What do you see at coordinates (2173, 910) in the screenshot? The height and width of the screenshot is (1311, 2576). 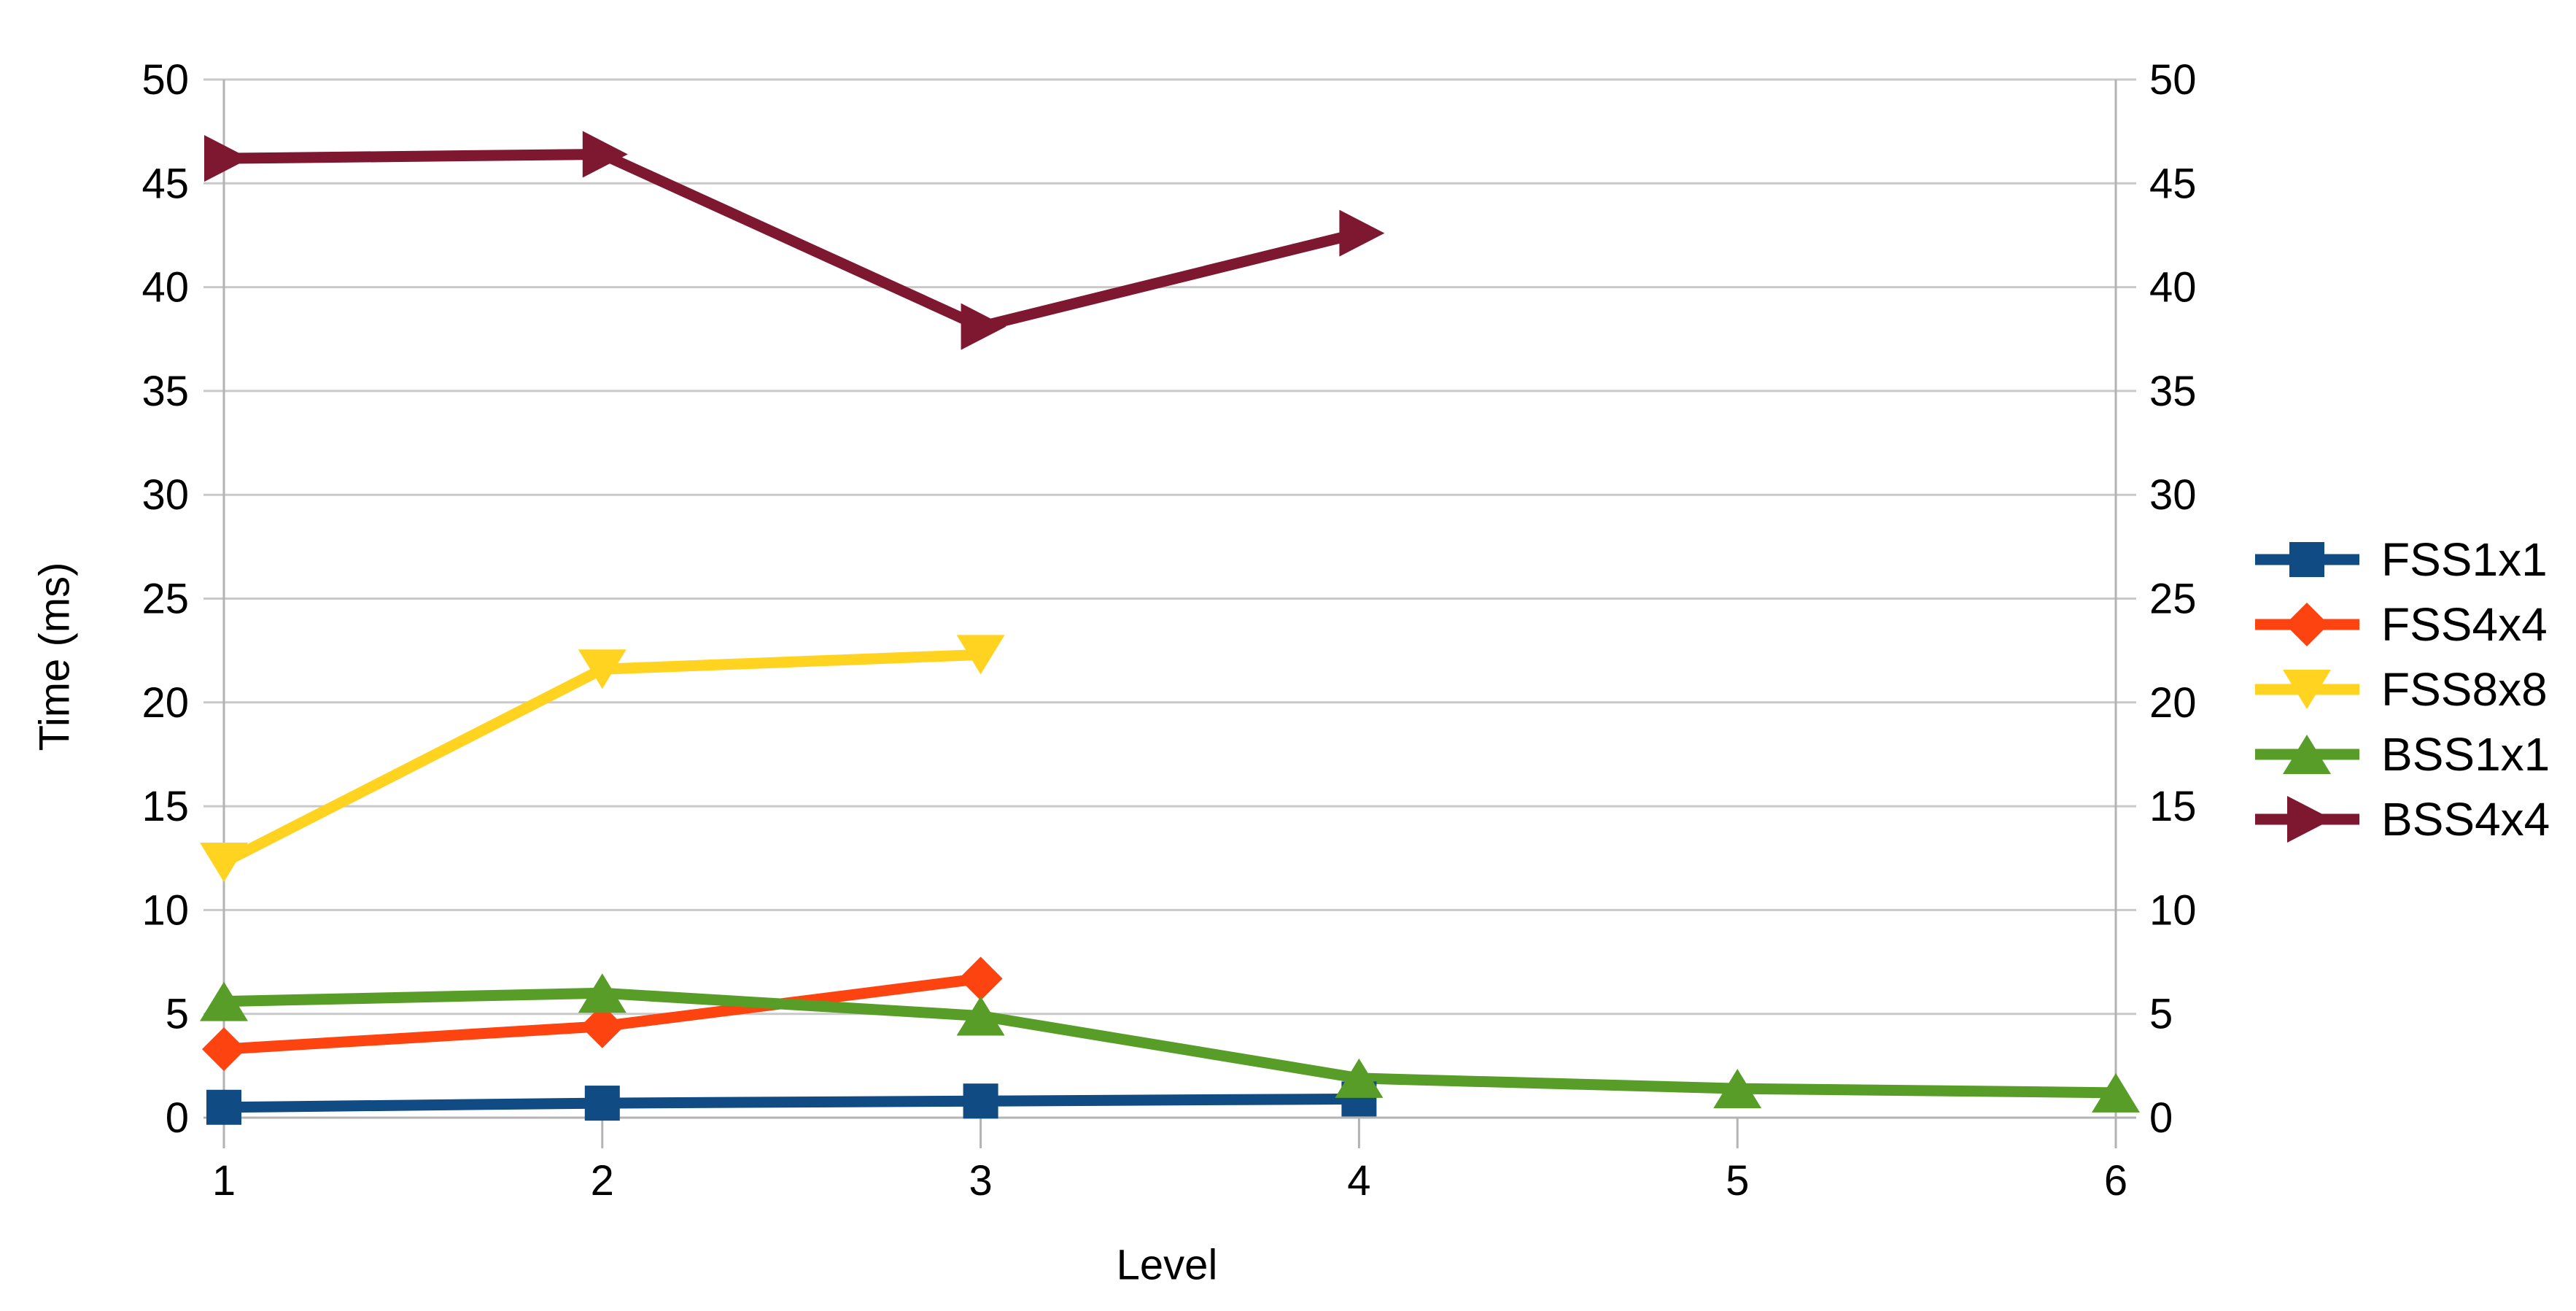 I see `y-axis-tick-label-right: 10` at bounding box center [2173, 910].